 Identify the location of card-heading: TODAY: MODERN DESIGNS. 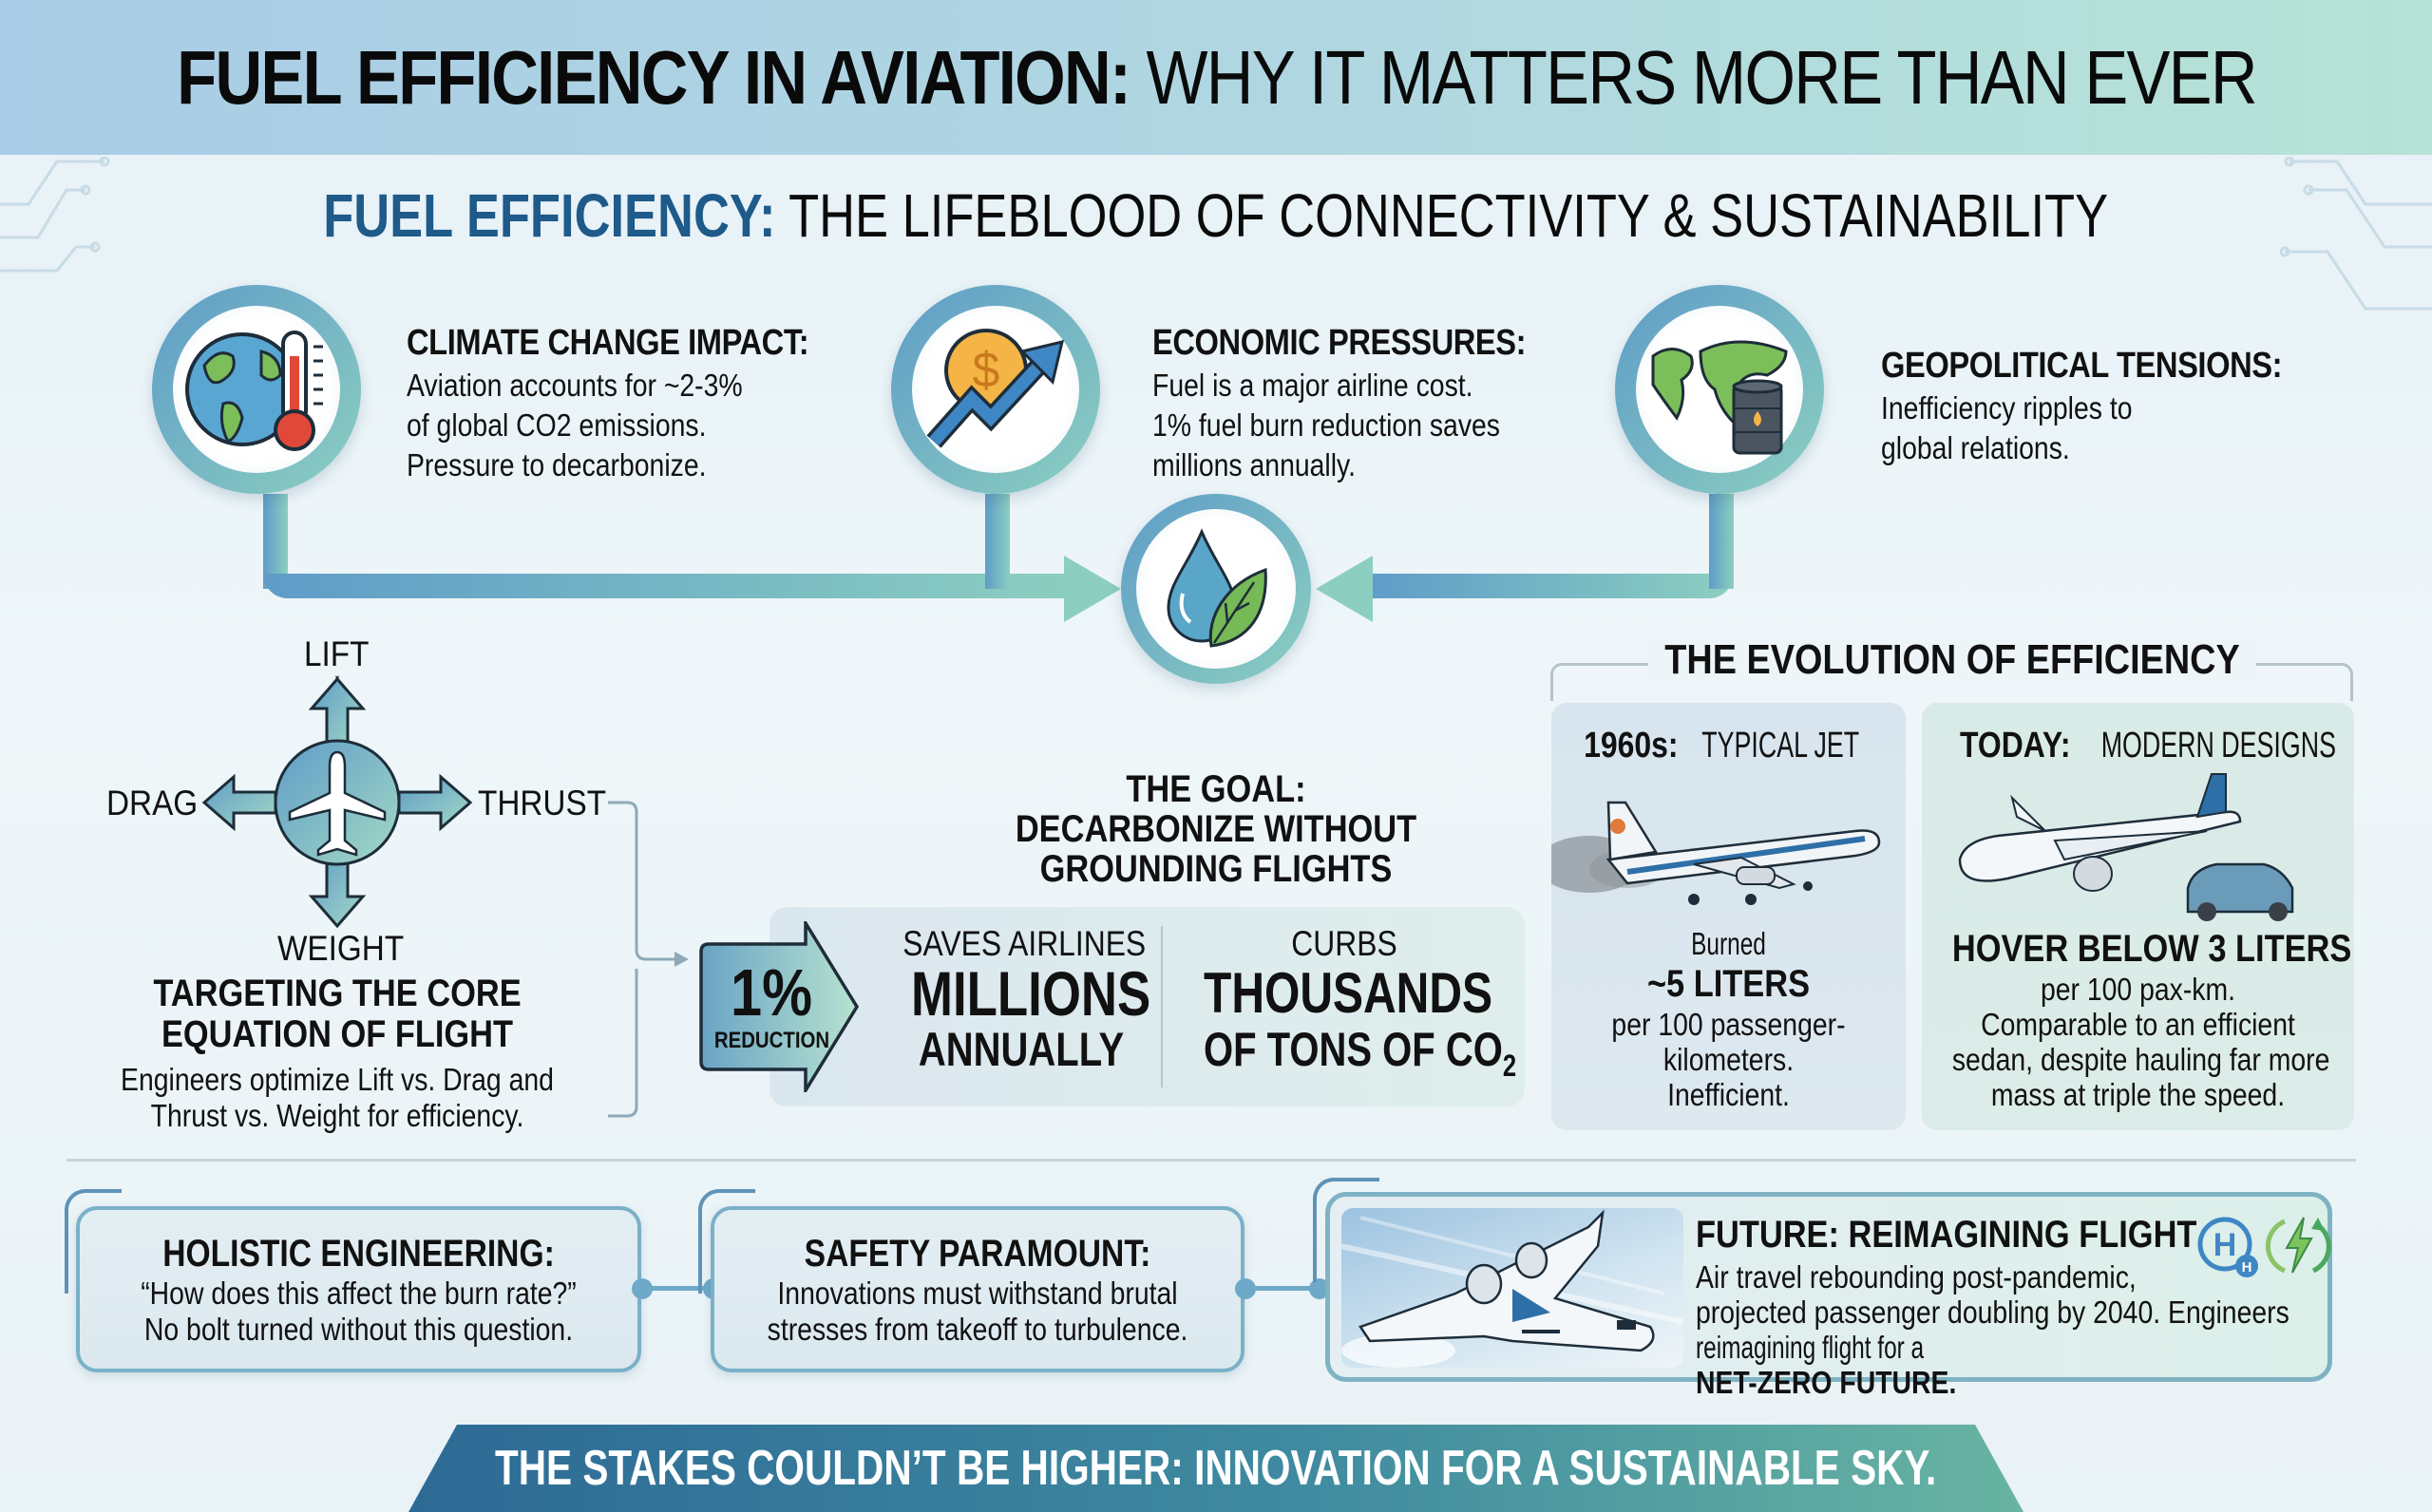
(2138, 746).